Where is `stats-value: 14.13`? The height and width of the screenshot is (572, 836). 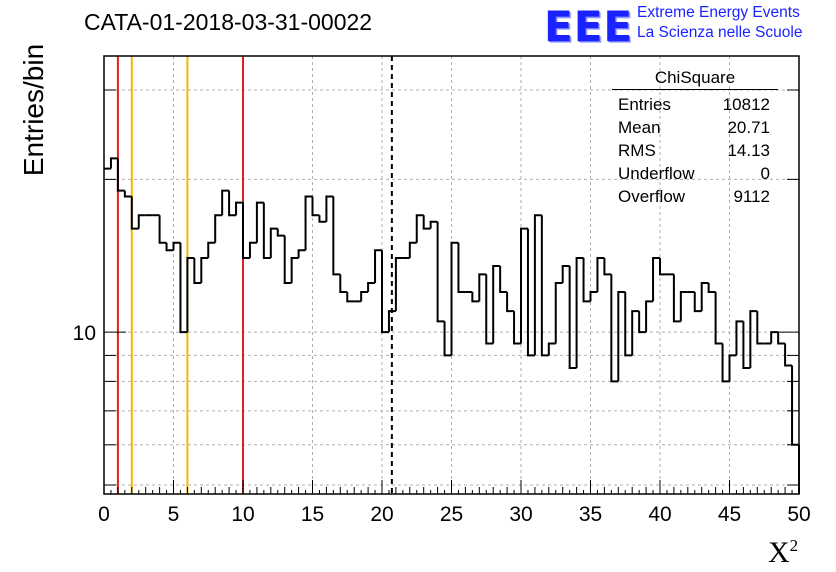 stats-value: 14.13 is located at coordinates (748, 150).